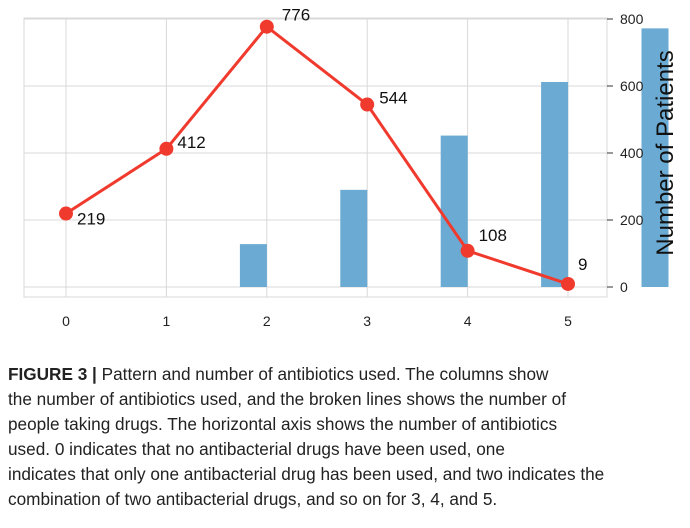  Describe the element at coordinates (191, 142) in the screenshot. I see `data-label: 412` at that location.